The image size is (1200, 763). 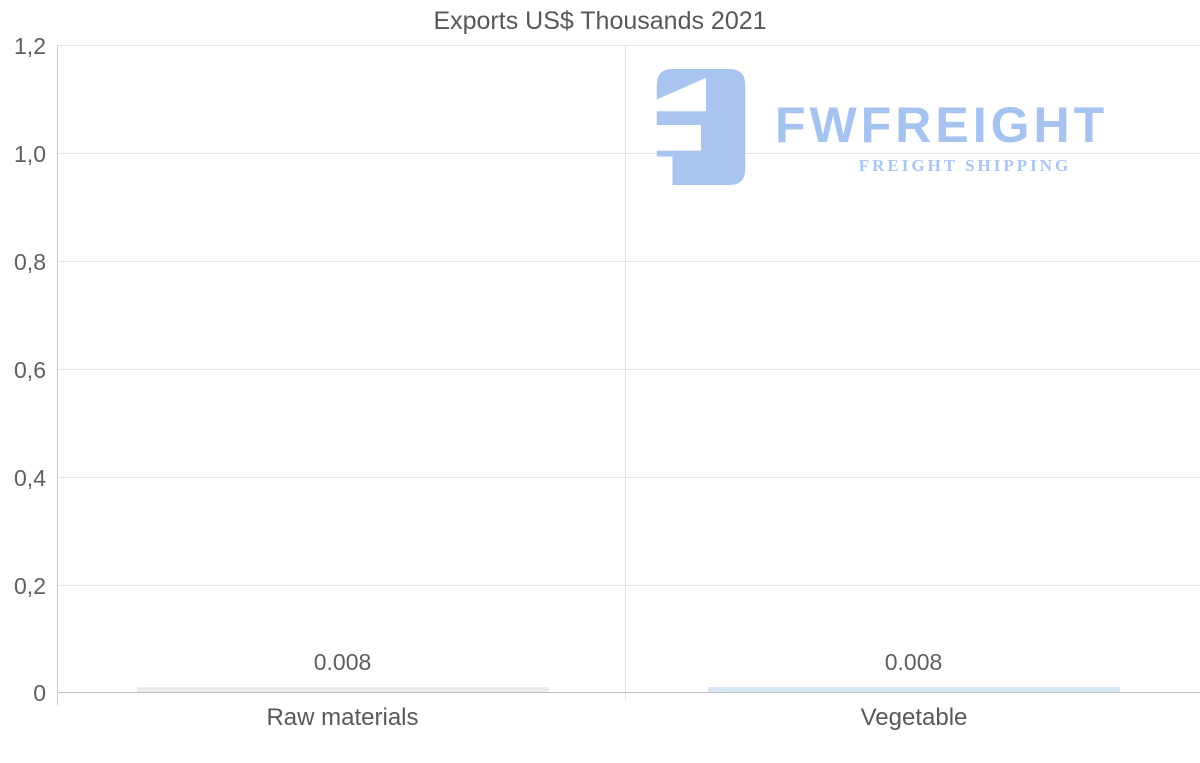 What do you see at coordinates (965, 165) in the screenshot?
I see `watermark-tagline-text: FREIGHT SHIPPING` at bounding box center [965, 165].